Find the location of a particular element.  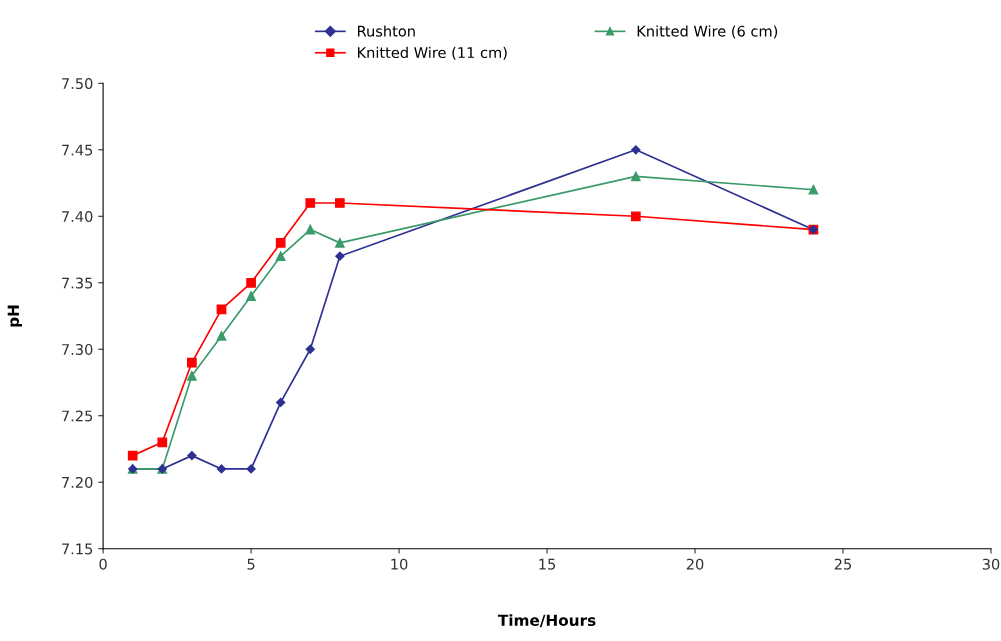

y-tick-label: 7.20 is located at coordinates (77, 482).